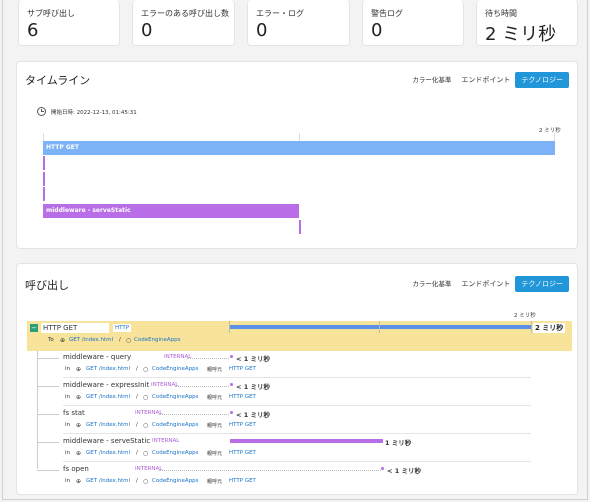  What do you see at coordinates (58, 80) in the screenshot?
I see `timeline-title: タイムライン` at bounding box center [58, 80].